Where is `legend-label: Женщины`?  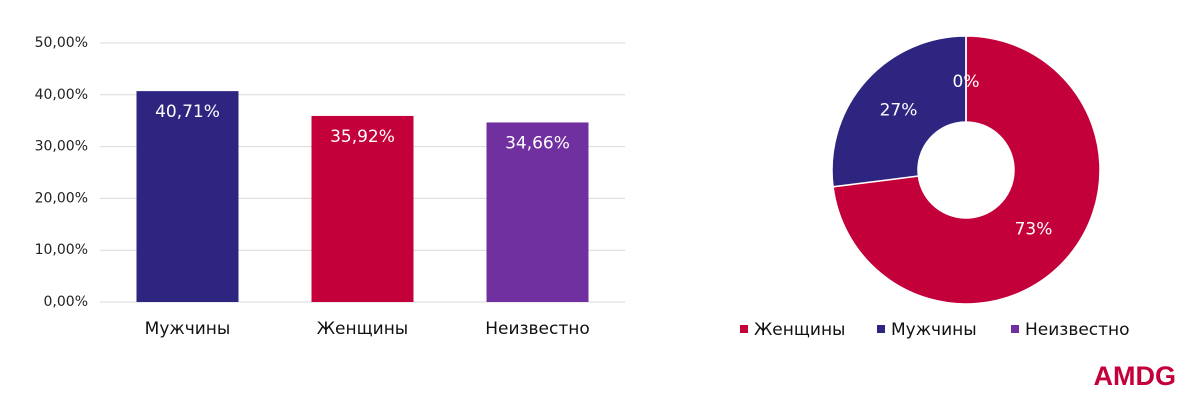 legend-label: Женщины is located at coordinates (799, 330).